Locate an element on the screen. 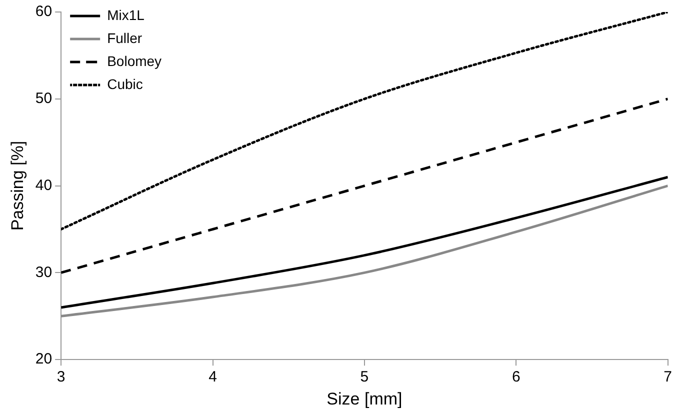  x-tick-label: 6 is located at coordinates (516, 377).